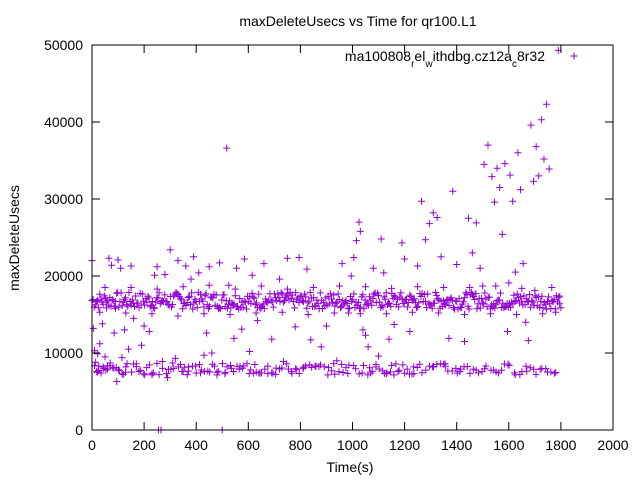 The height and width of the screenshot is (480, 640). I want to click on x-tick-label: 200, so click(144, 445).